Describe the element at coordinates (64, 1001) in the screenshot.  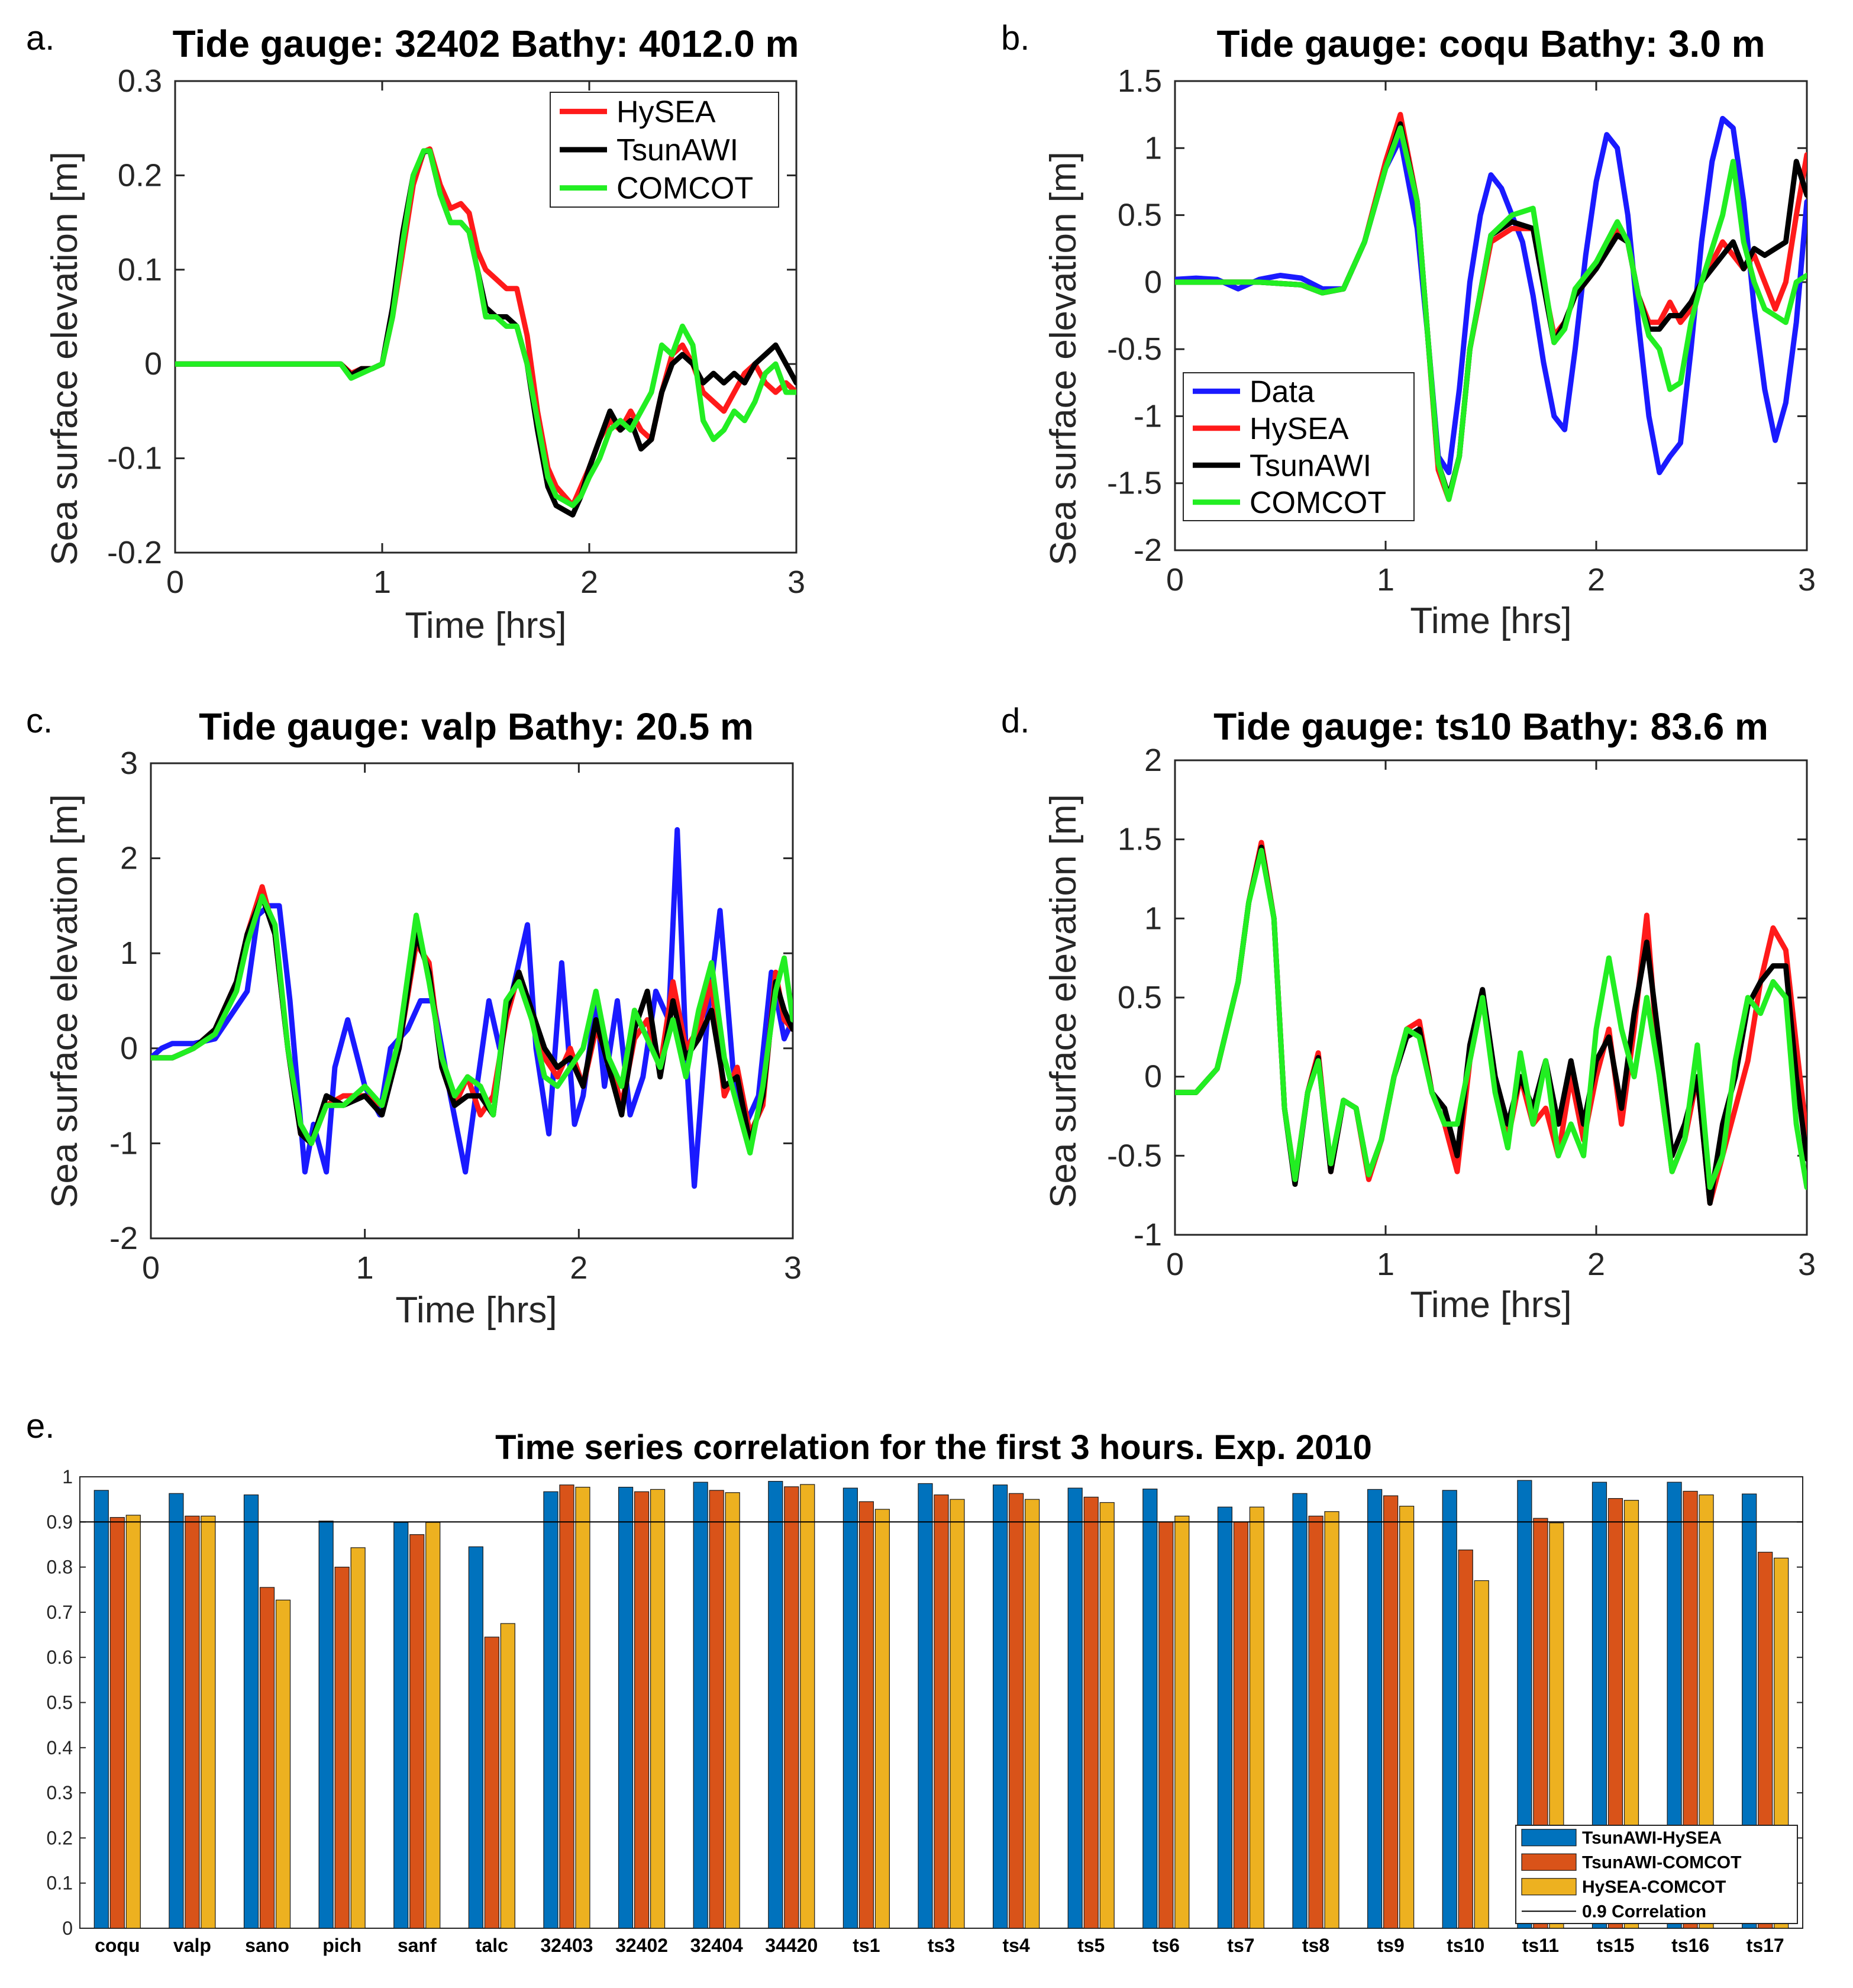
I see `panel-c-ylabel: Sea surface elevation [m]` at that location.